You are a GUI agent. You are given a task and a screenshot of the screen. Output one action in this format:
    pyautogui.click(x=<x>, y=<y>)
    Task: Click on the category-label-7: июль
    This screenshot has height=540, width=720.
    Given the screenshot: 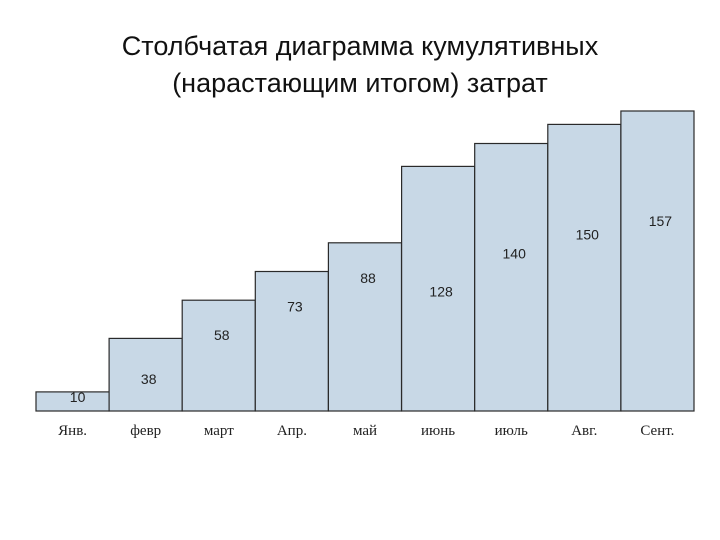 What is the action you would take?
    pyautogui.click(x=511, y=431)
    